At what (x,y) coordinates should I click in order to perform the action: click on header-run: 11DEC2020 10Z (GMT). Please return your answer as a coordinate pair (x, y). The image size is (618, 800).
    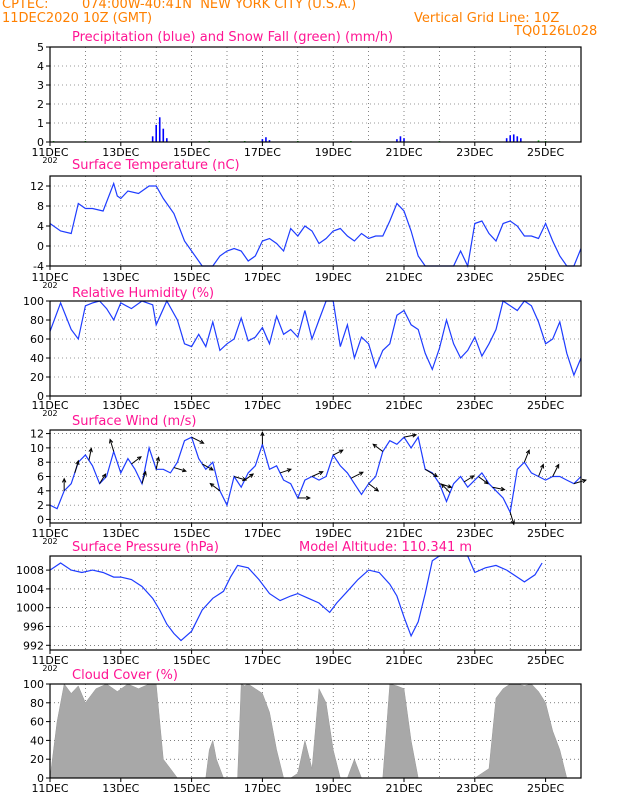
    Looking at the image, I should click on (77, 18).